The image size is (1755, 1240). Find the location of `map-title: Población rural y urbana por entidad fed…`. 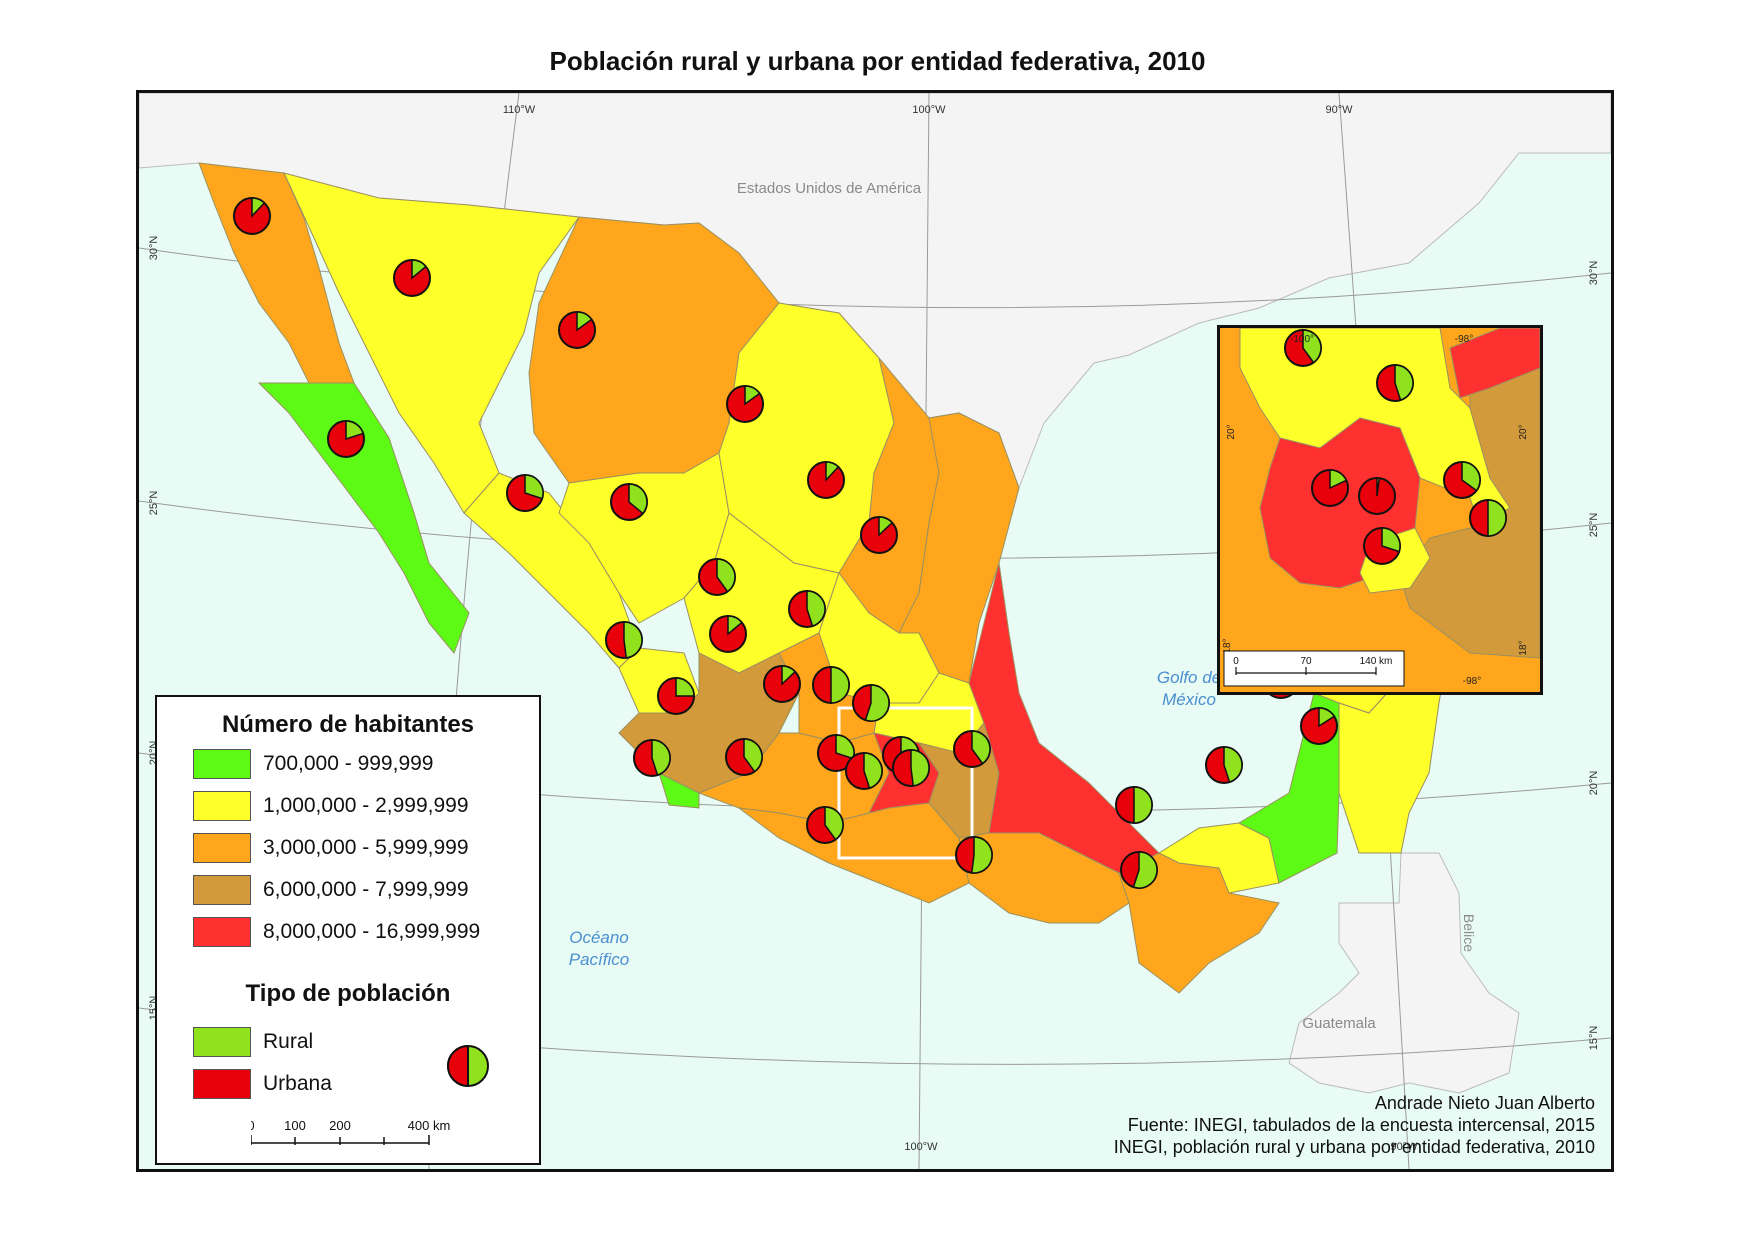

map-title: Población rural y urbana por entidad fed… is located at coordinates (877, 61).